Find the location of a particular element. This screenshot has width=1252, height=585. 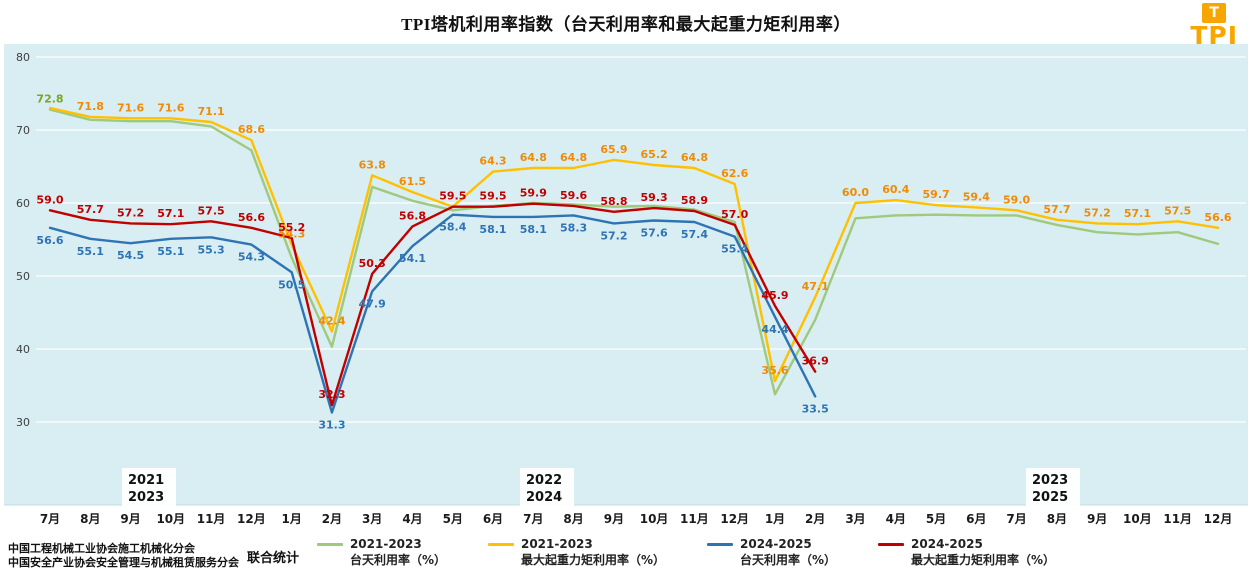

svg-text: 2025 is located at coordinates (1050, 497).